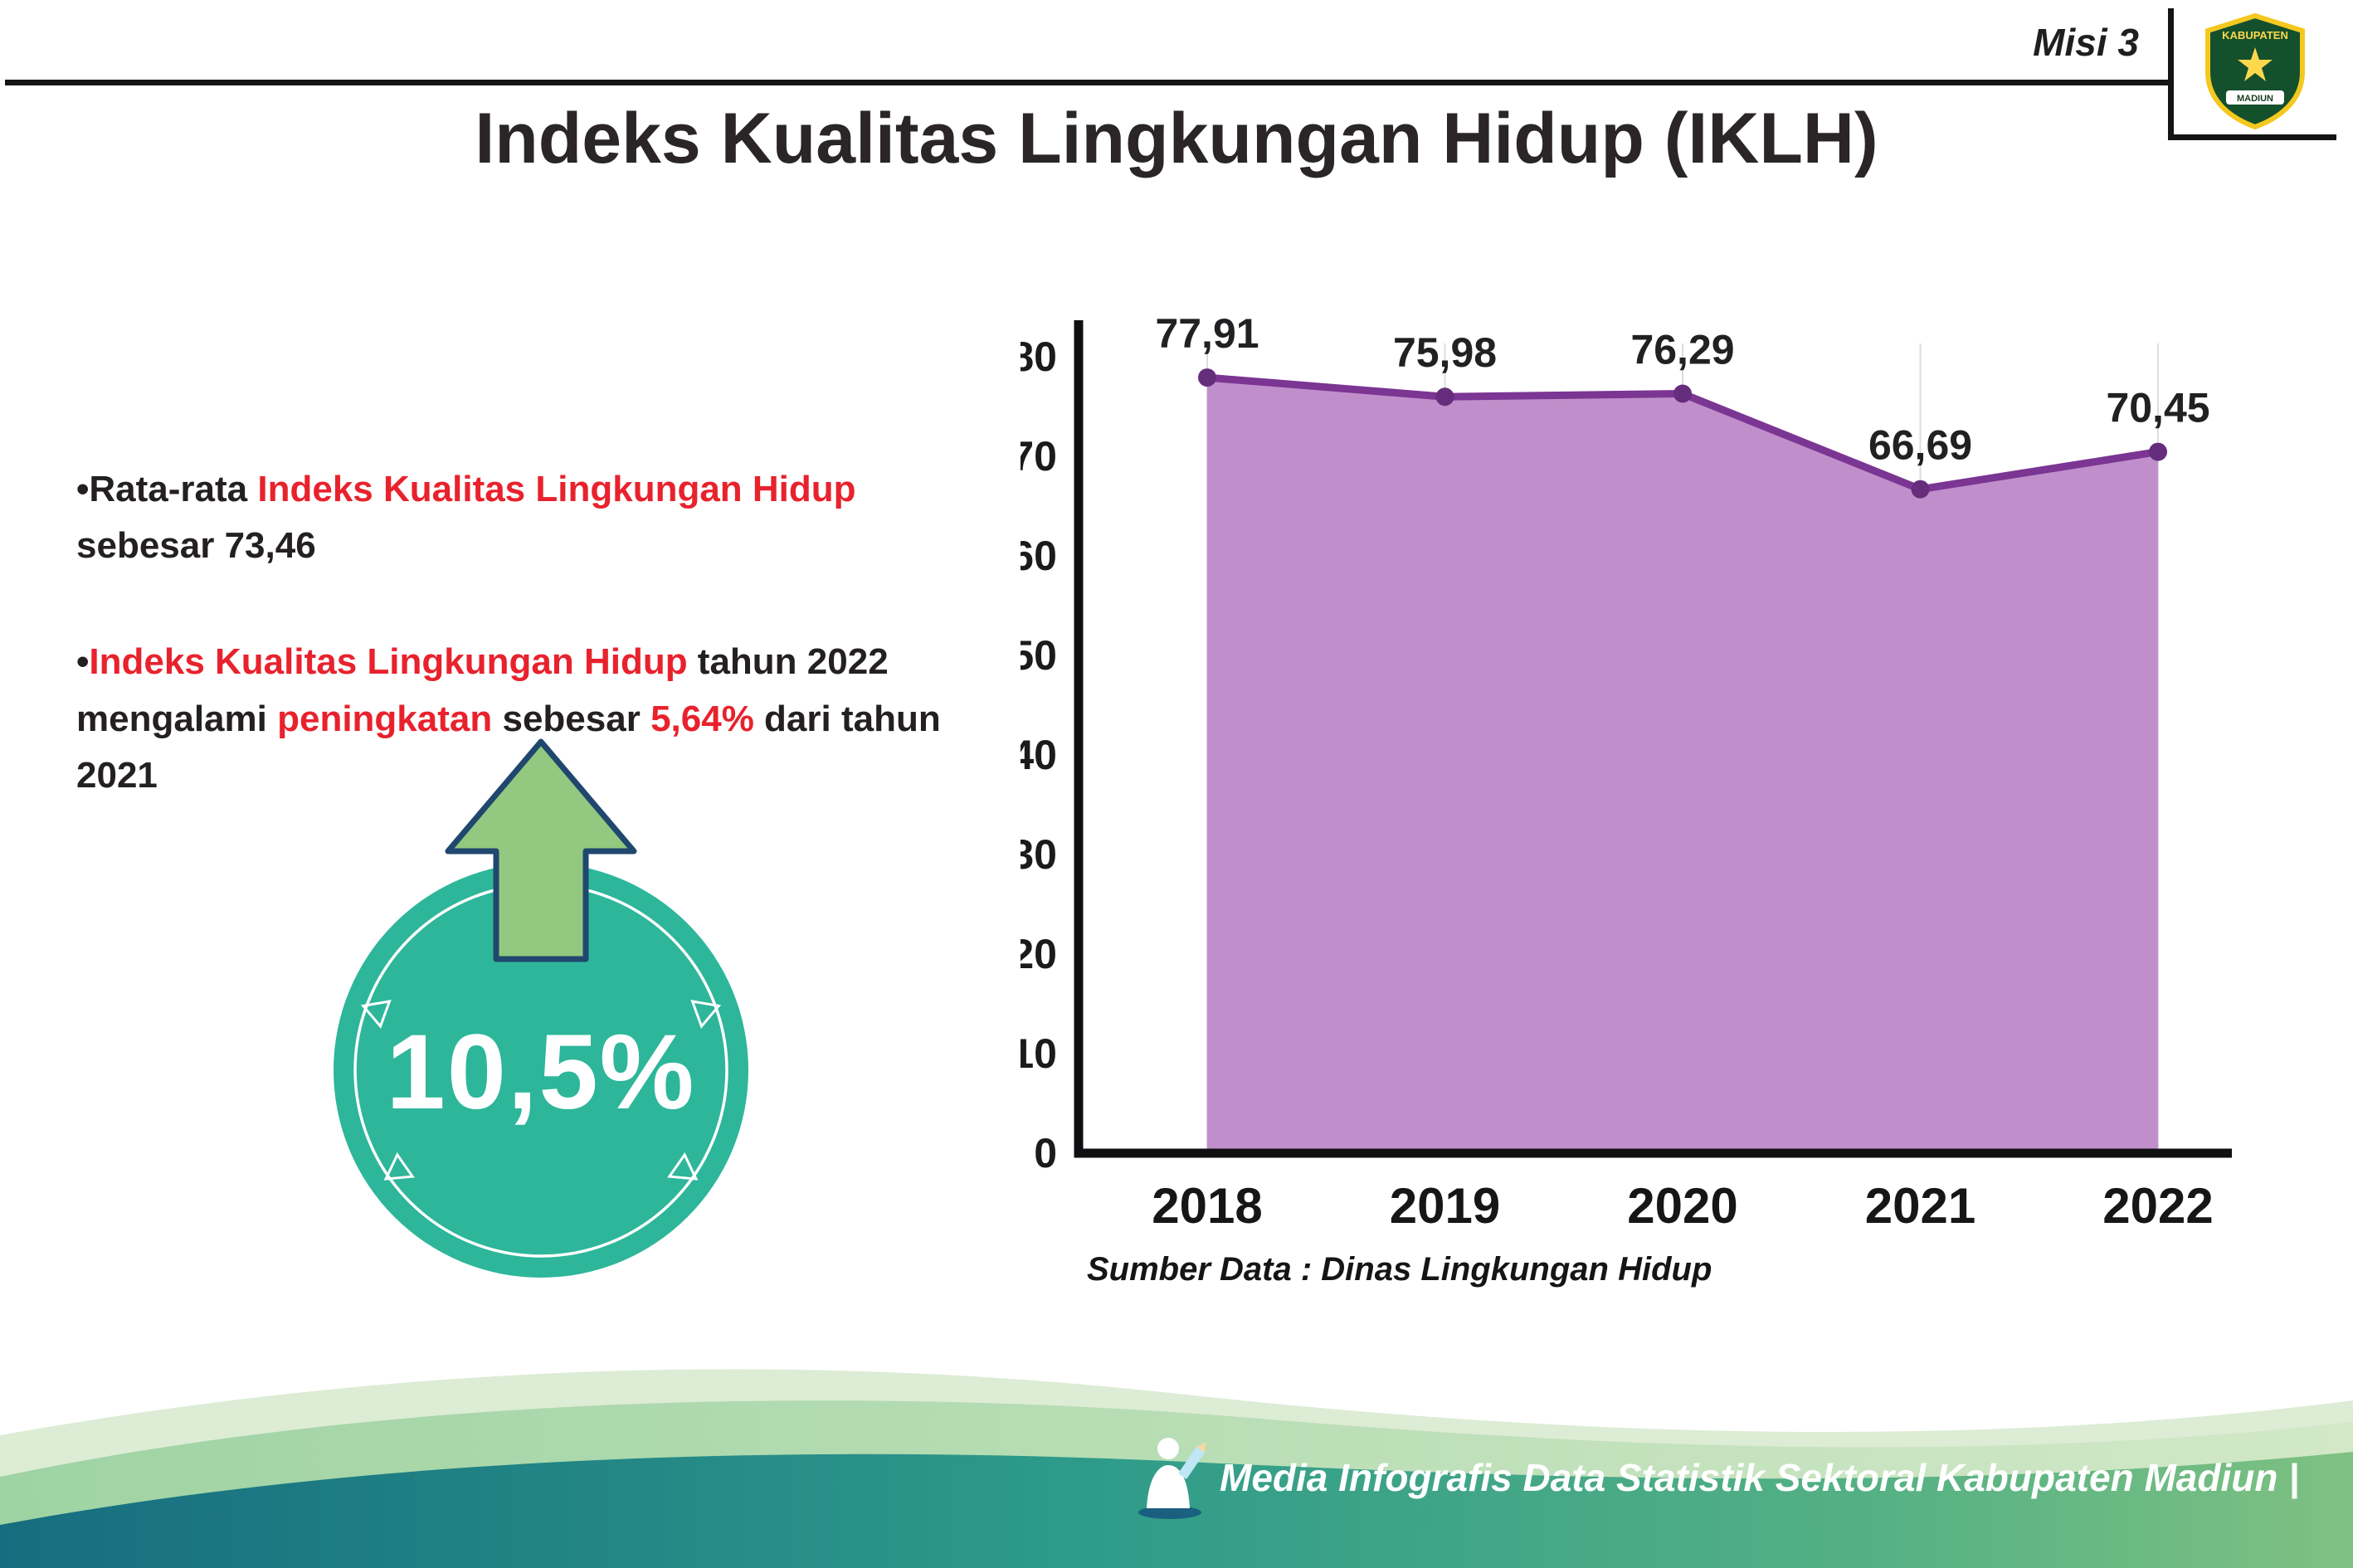  I want to click on y-tick-label: 70, so click(1039, 456).